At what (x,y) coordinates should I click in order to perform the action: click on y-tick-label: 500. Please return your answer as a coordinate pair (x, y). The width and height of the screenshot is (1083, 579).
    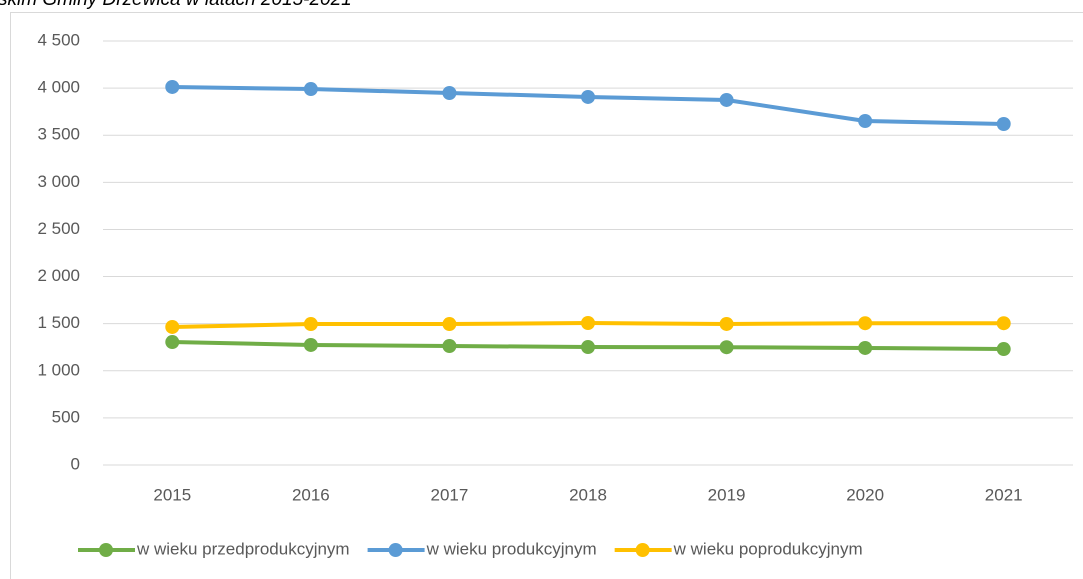
    Looking at the image, I should click on (66, 416).